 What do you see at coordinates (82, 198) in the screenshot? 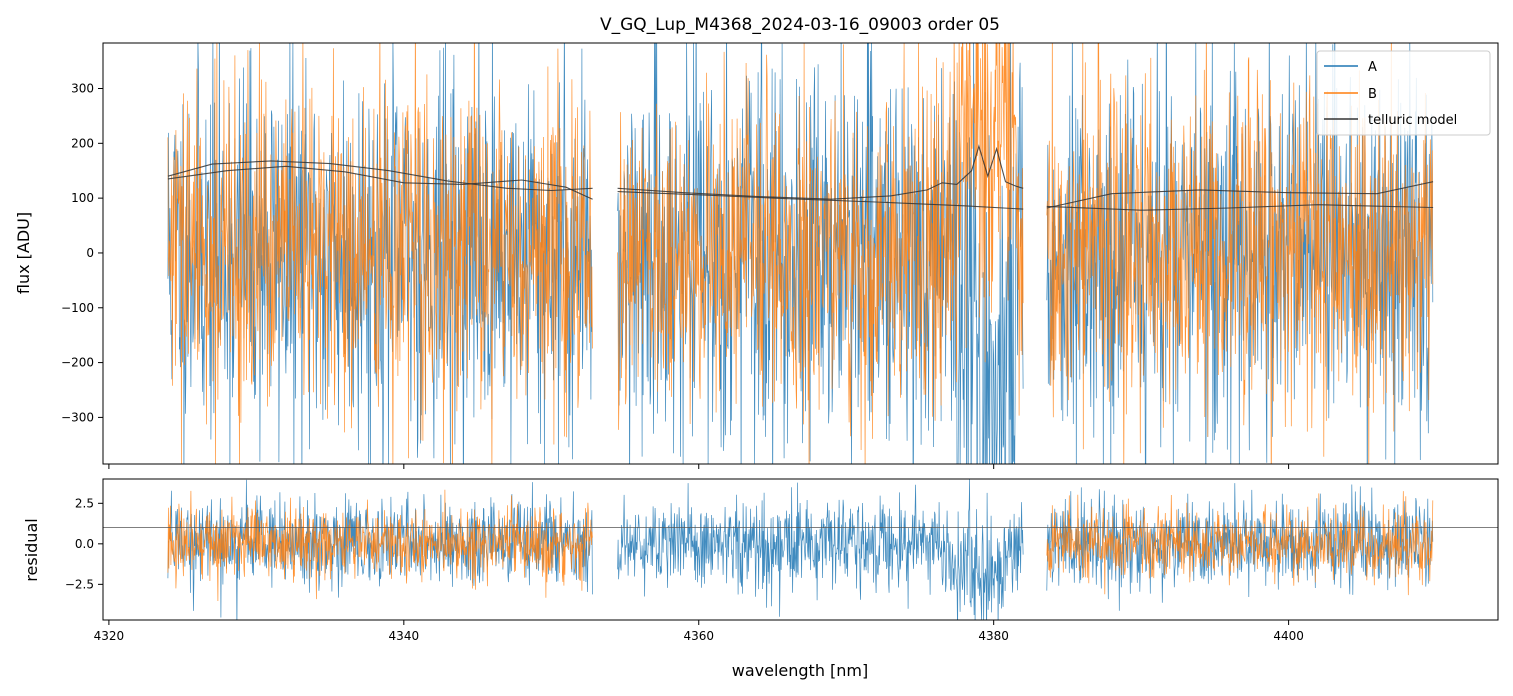
I see `y-tick-label: 100` at bounding box center [82, 198].